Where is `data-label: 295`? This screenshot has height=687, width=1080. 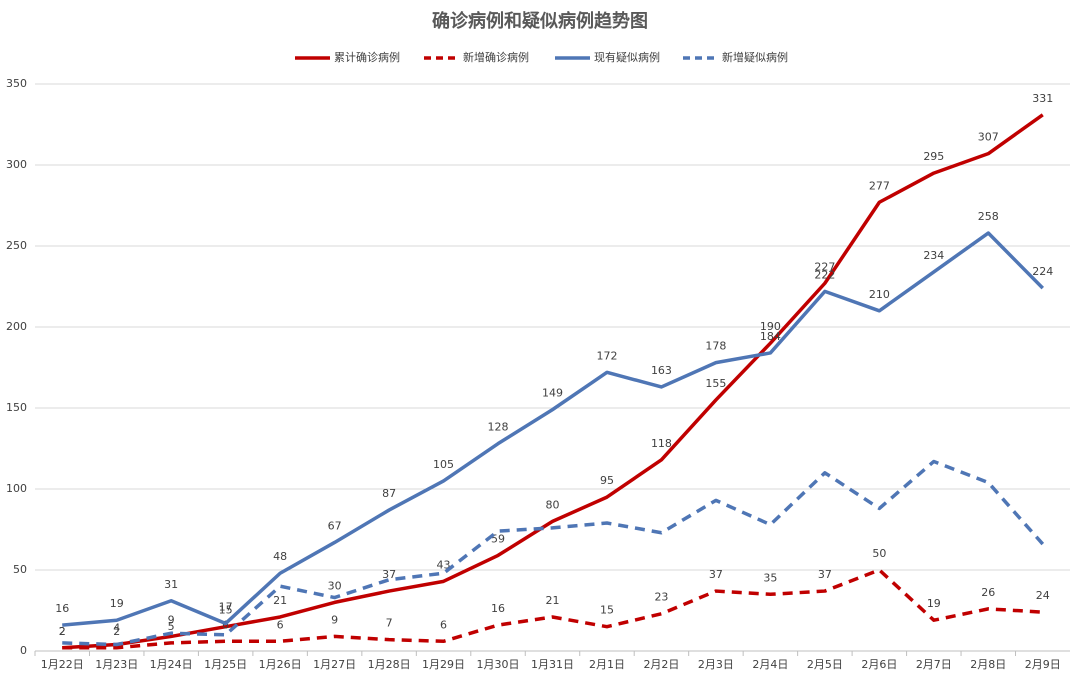
data-label: 295 is located at coordinates (933, 156).